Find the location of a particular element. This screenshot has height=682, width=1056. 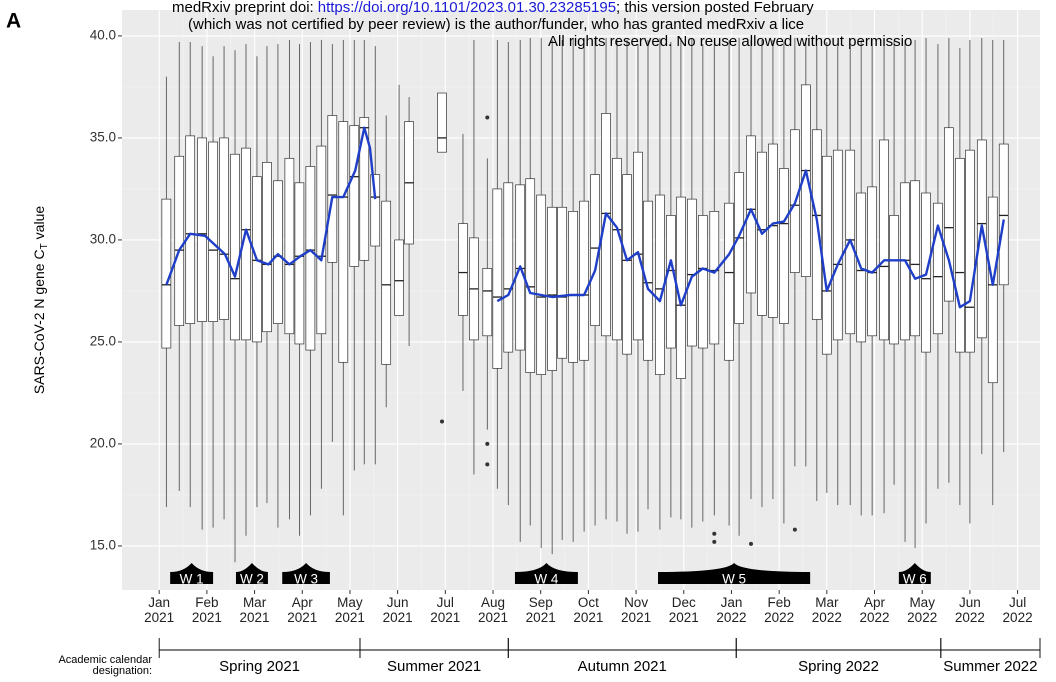

y-label-suffix: value is located at coordinates (39, 223).